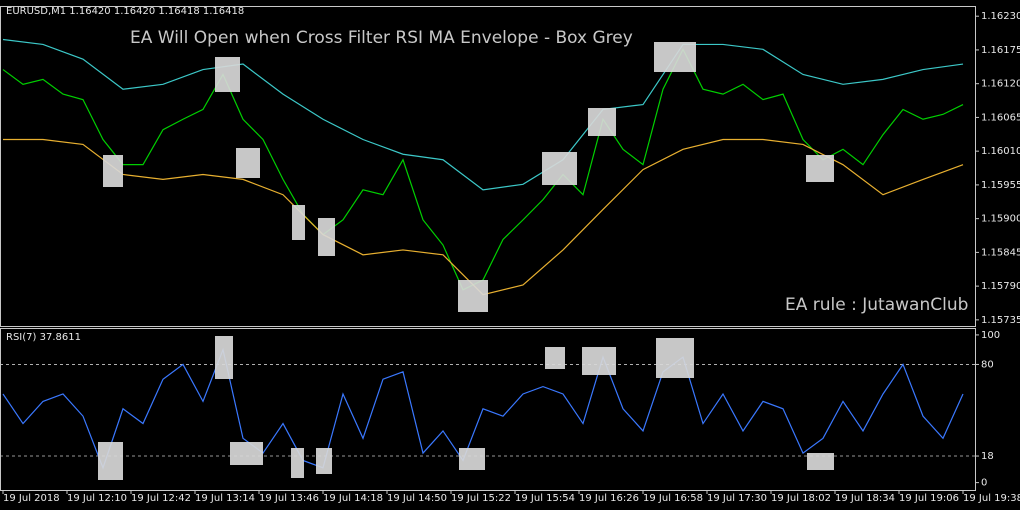 This screenshot has width=1020, height=510. Describe the element at coordinates (289, 498) in the screenshot. I see `x-tick-label: 19 Jul 13:46` at that location.